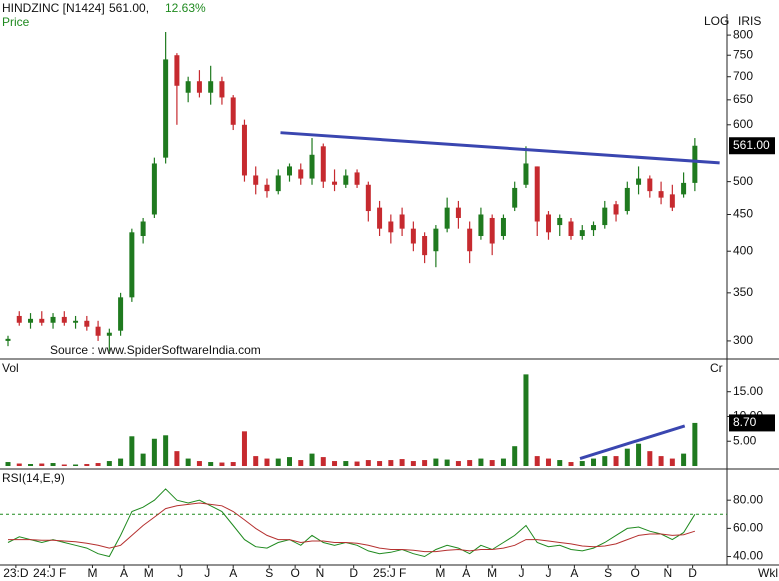 The image size is (779, 581). What do you see at coordinates (632, 442) in the screenshot?
I see `trendline` at bounding box center [632, 442].